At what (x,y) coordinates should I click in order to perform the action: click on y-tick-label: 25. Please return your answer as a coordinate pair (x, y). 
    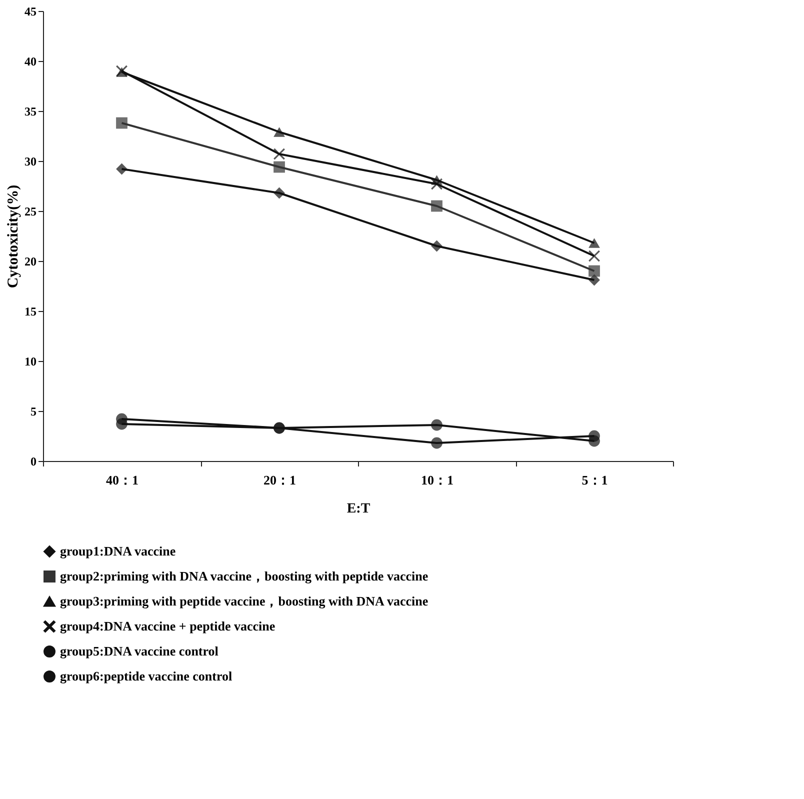
    Looking at the image, I should click on (30, 211).